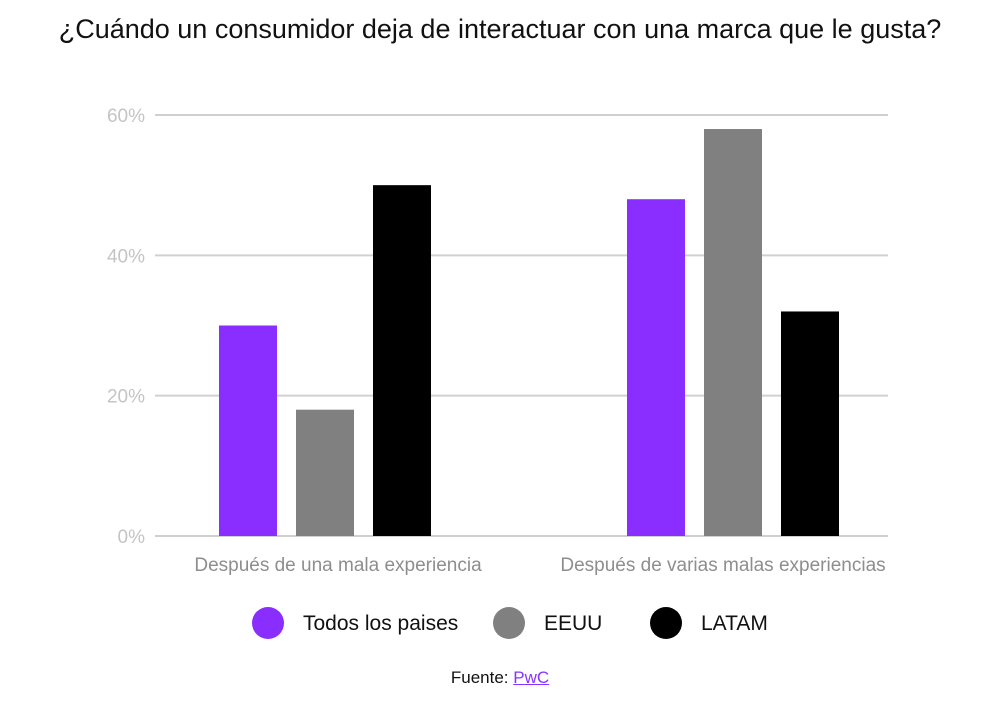  I want to click on y-tick-label: 20%, so click(126, 397).